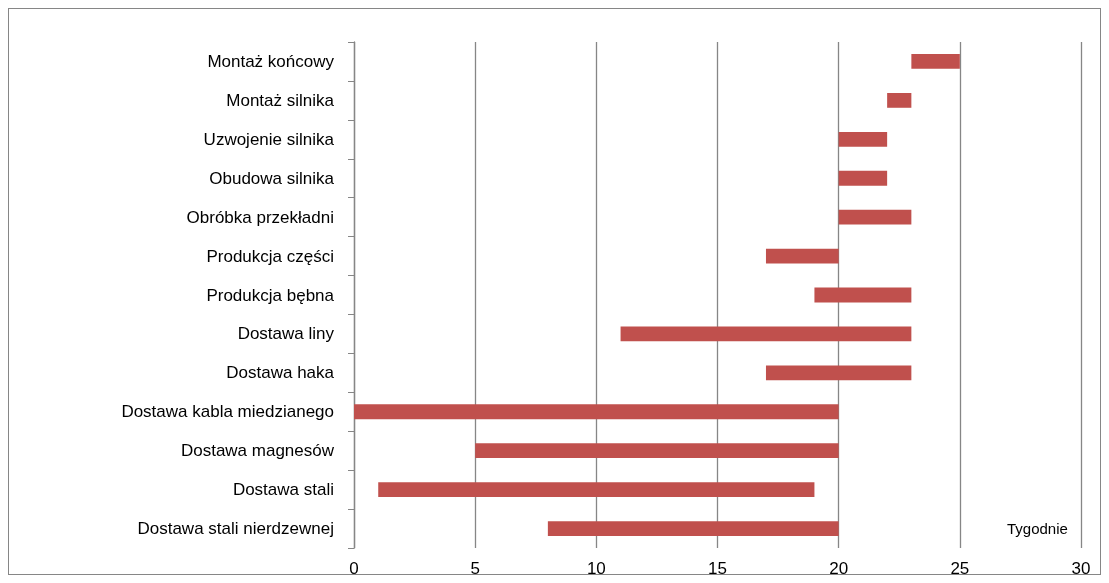  I want to click on y-tick-label: Obudowa silnika, so click(272, 178).